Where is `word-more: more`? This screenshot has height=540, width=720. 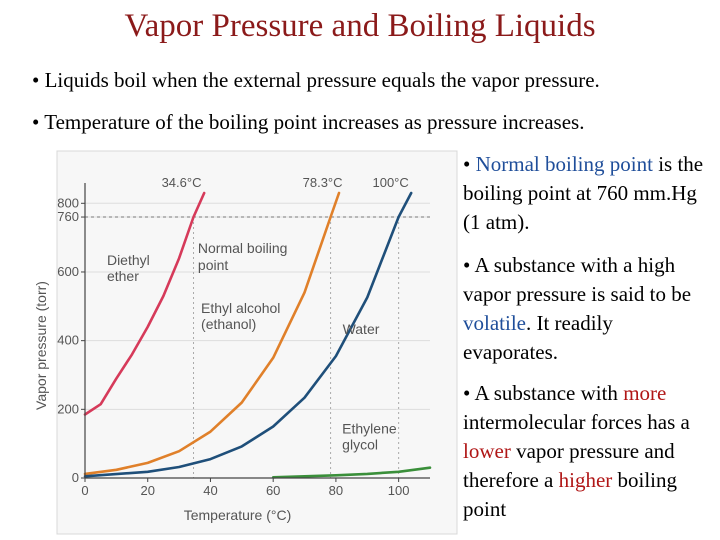
word-more: more is located at coordinates (645, 393).